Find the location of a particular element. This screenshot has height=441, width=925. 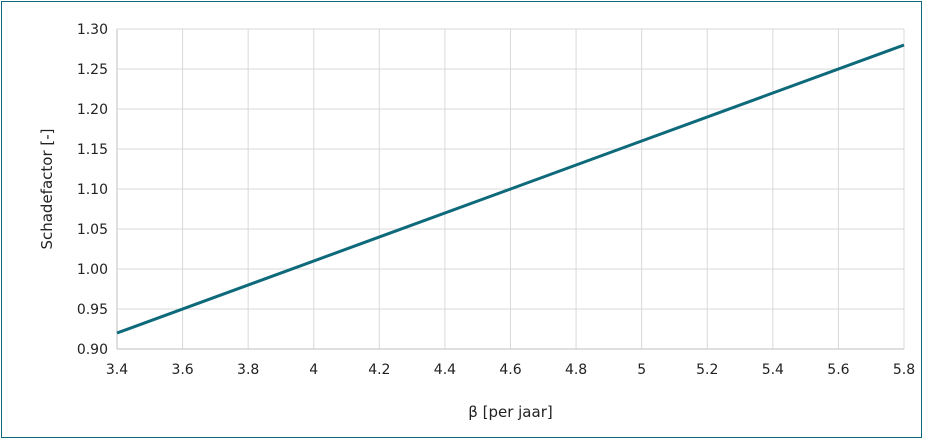

y-tick-label: 1.05 is located at coordinates (92, 230).